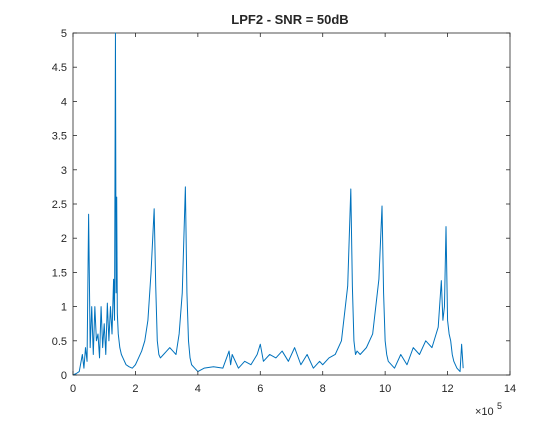 The height and width of the screenshot is (425, 560). I want to click on y-tick-label: 4.5, so click(59, 68).